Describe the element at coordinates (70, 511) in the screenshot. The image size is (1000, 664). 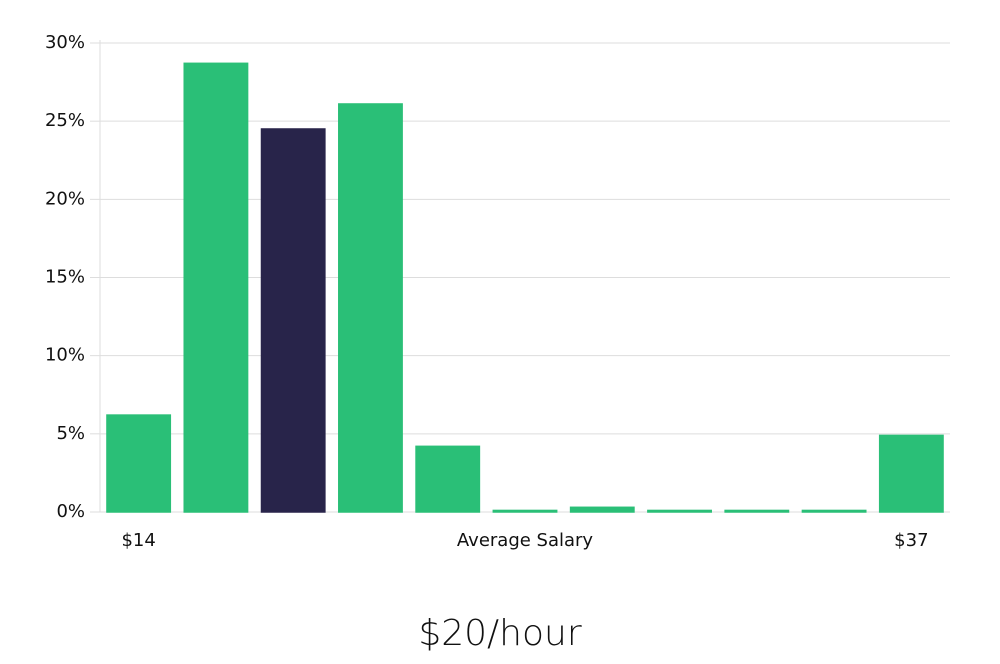
I see `y-tick-label: 0%` at that location.